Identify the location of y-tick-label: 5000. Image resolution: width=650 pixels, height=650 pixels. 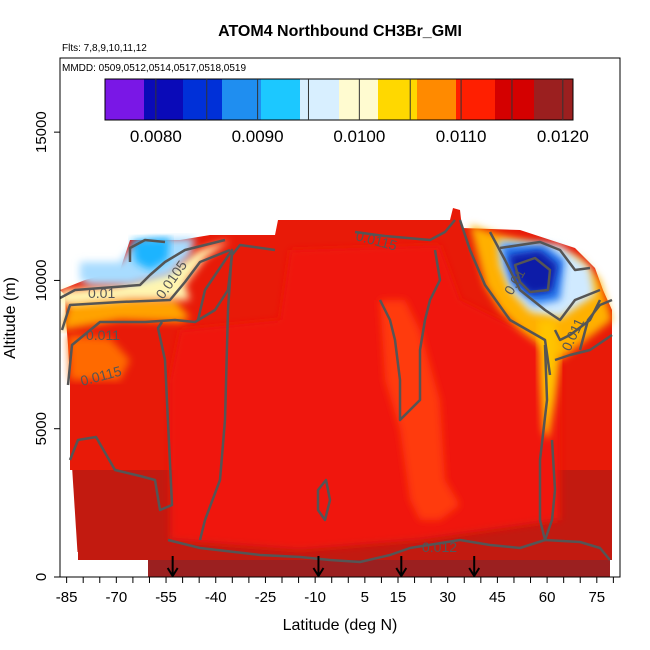
(41, 428).